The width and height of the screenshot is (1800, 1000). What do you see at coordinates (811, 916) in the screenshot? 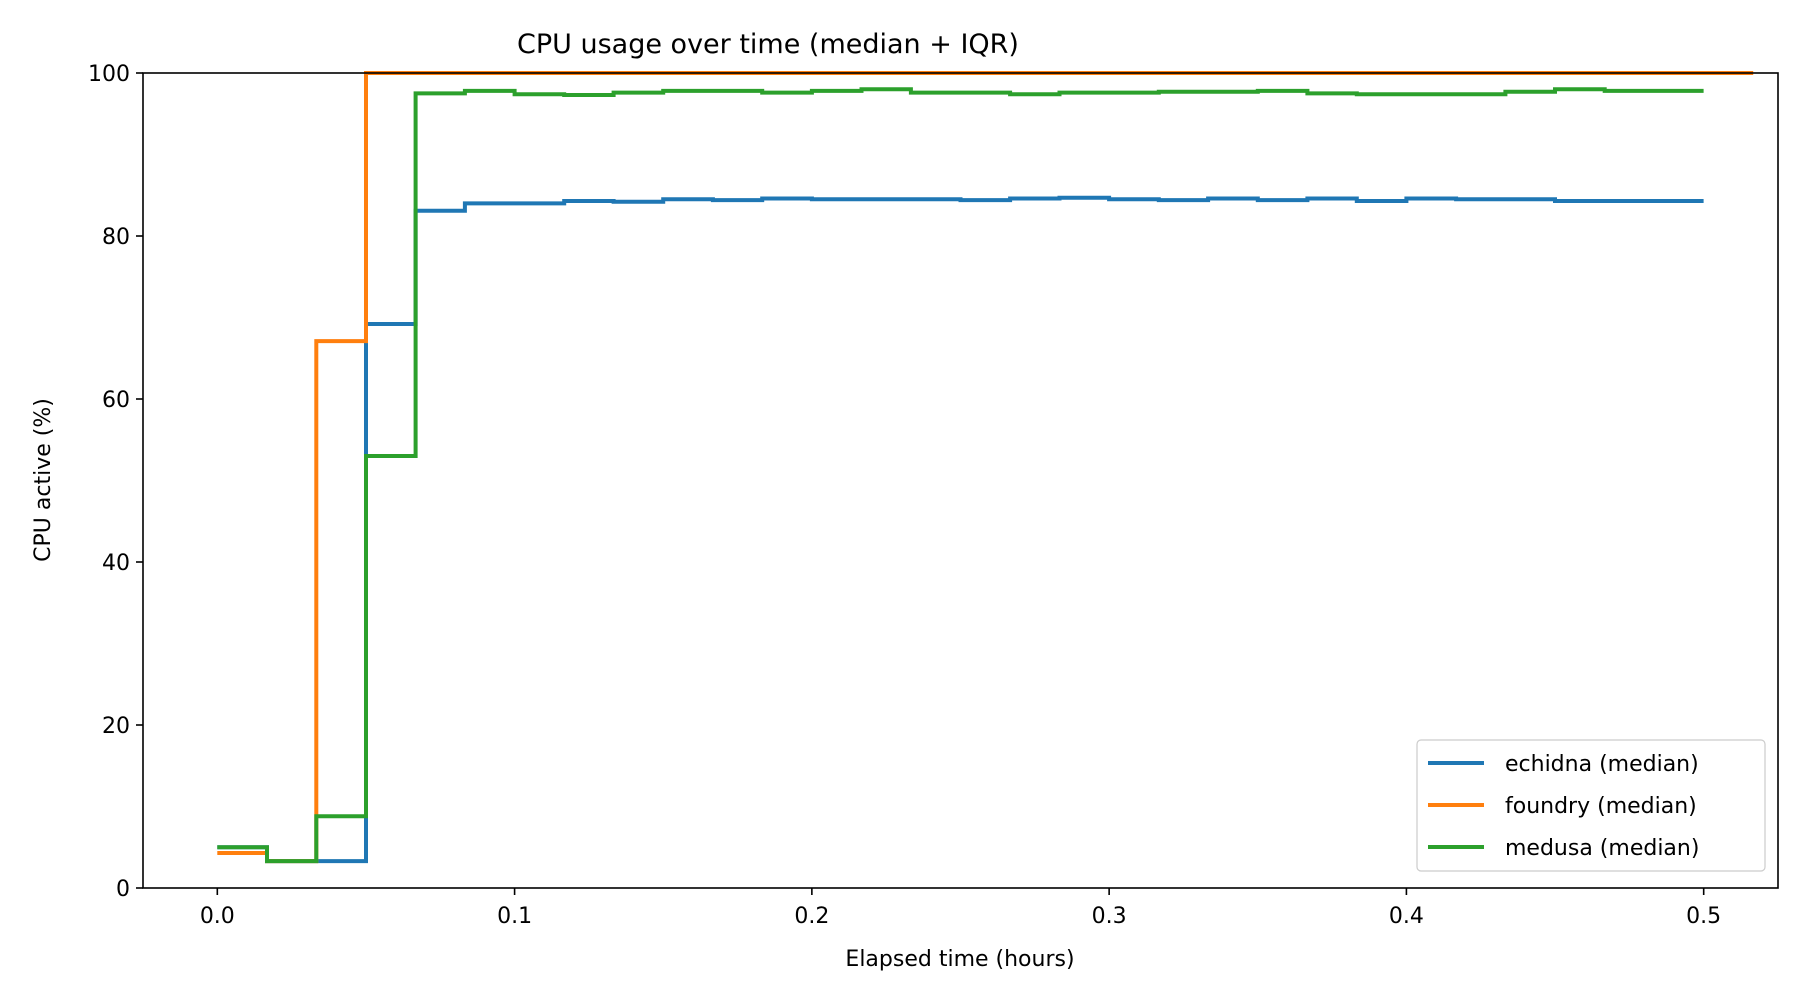
I see `x-tick-label: 0.2` at bounding box center [811, 916].